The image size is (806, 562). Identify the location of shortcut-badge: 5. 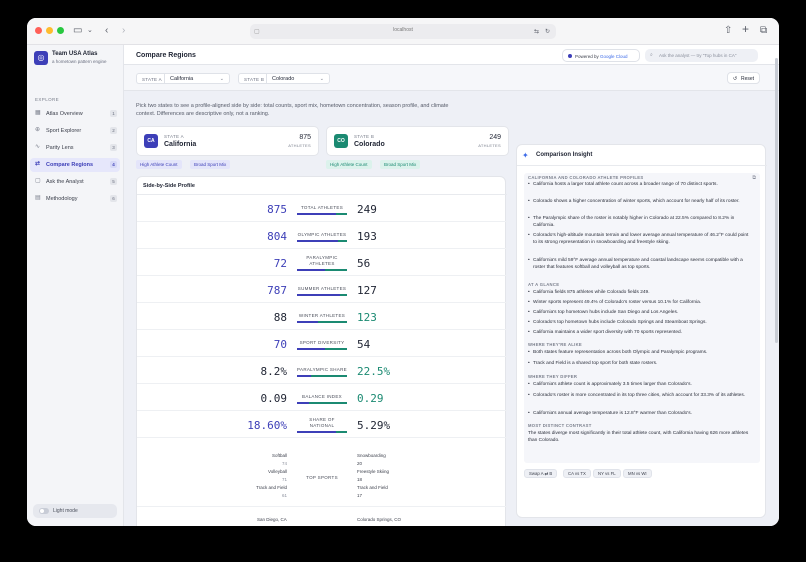
(113, 181).